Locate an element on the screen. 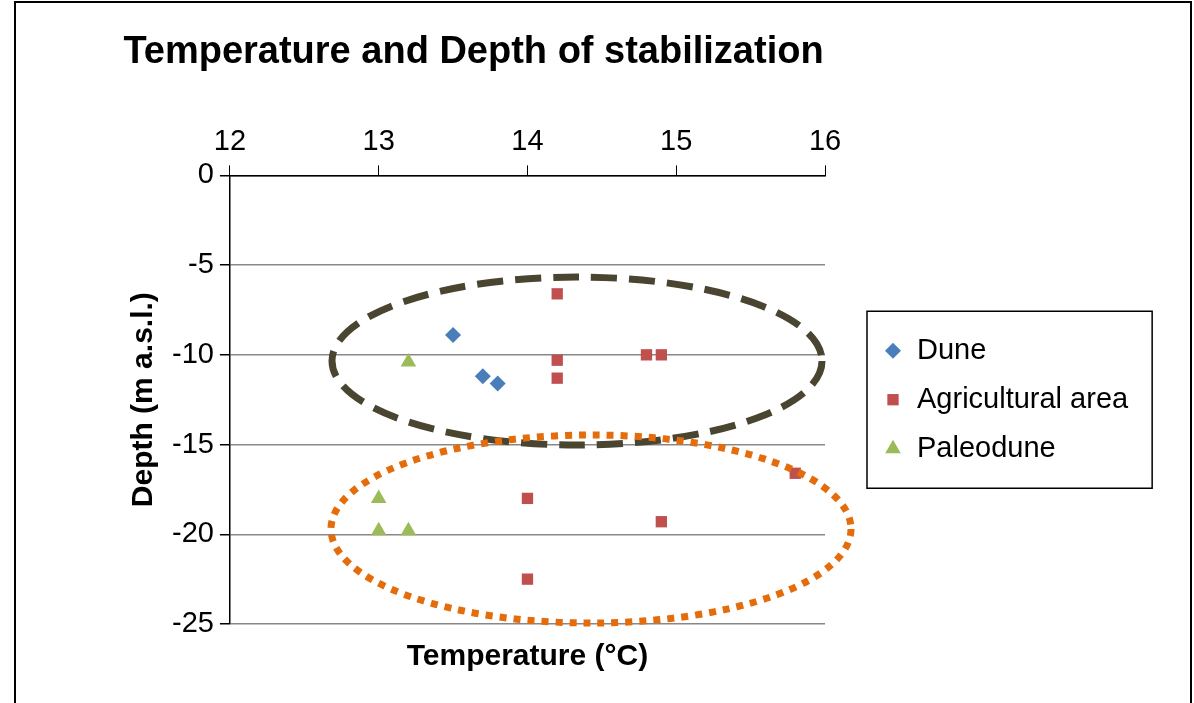 Image resolution: width=1194 pixels, height=703 pixels. x-tick-label: 16 is located at coordinates (825, 140).